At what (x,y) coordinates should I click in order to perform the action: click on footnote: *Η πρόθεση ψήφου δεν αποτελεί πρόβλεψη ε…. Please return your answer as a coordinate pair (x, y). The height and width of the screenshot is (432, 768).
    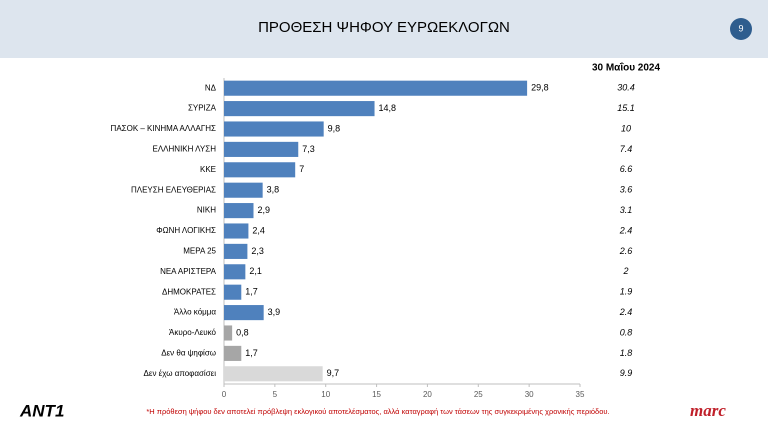
    Looking at the image, I should click on (377, 411).